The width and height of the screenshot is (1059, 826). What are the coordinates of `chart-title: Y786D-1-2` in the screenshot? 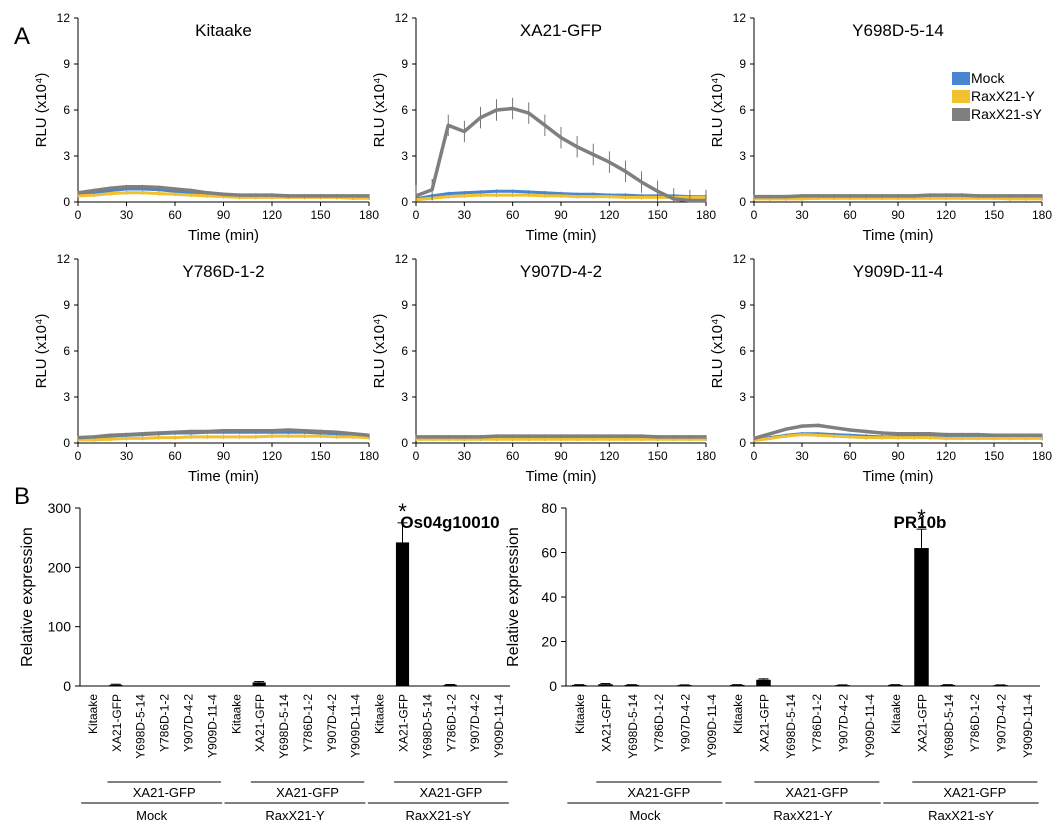 It's located at (223, 271).